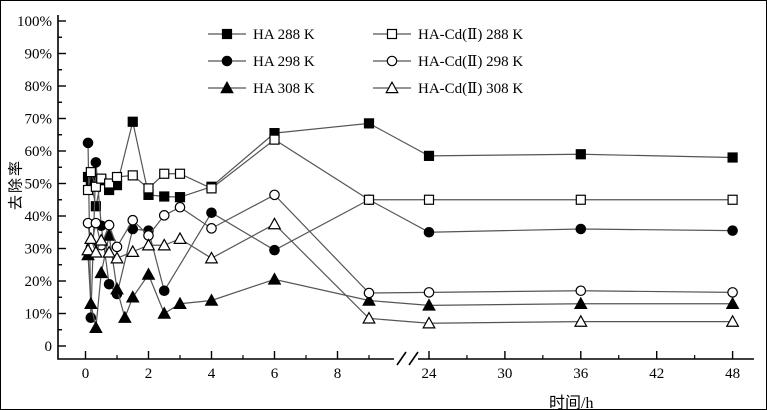  I want to click on legend-label-ha-288-k: HA 288 K, so click(284, 35).